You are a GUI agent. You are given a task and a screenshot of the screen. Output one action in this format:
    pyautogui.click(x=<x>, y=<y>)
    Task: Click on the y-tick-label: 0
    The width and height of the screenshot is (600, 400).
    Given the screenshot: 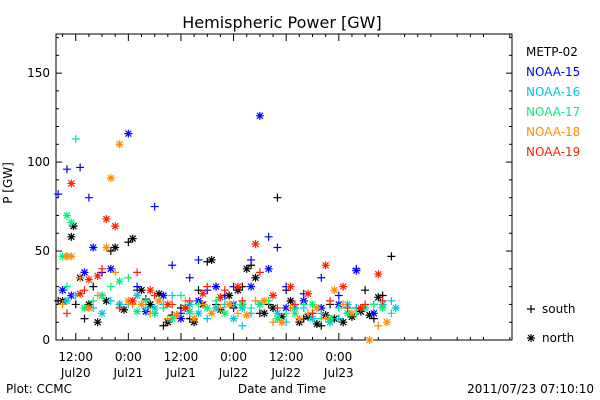 What is the action you would take?
    pyautogui.click(x=46, y=340)
    